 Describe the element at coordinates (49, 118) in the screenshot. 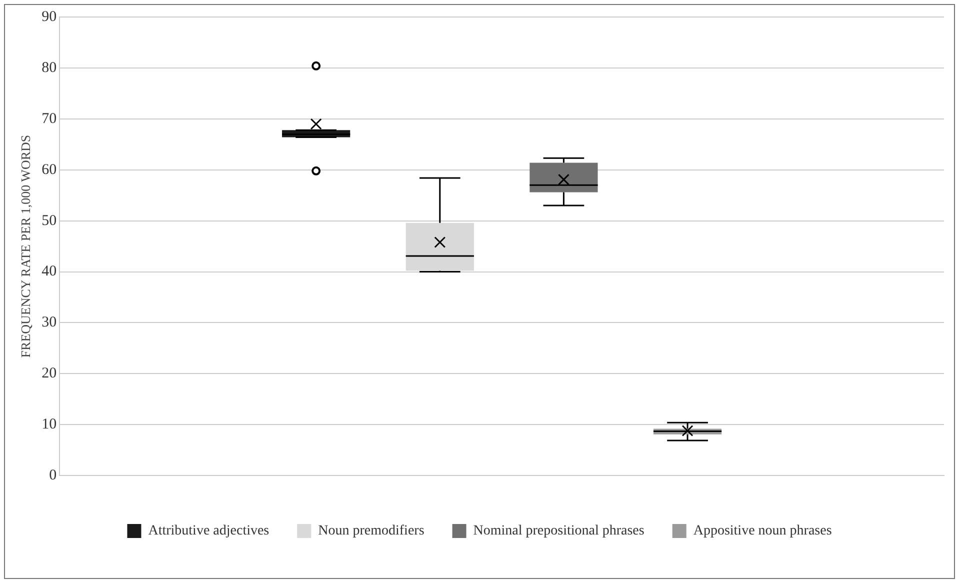

I see `y-tick-label: 70` at that location.